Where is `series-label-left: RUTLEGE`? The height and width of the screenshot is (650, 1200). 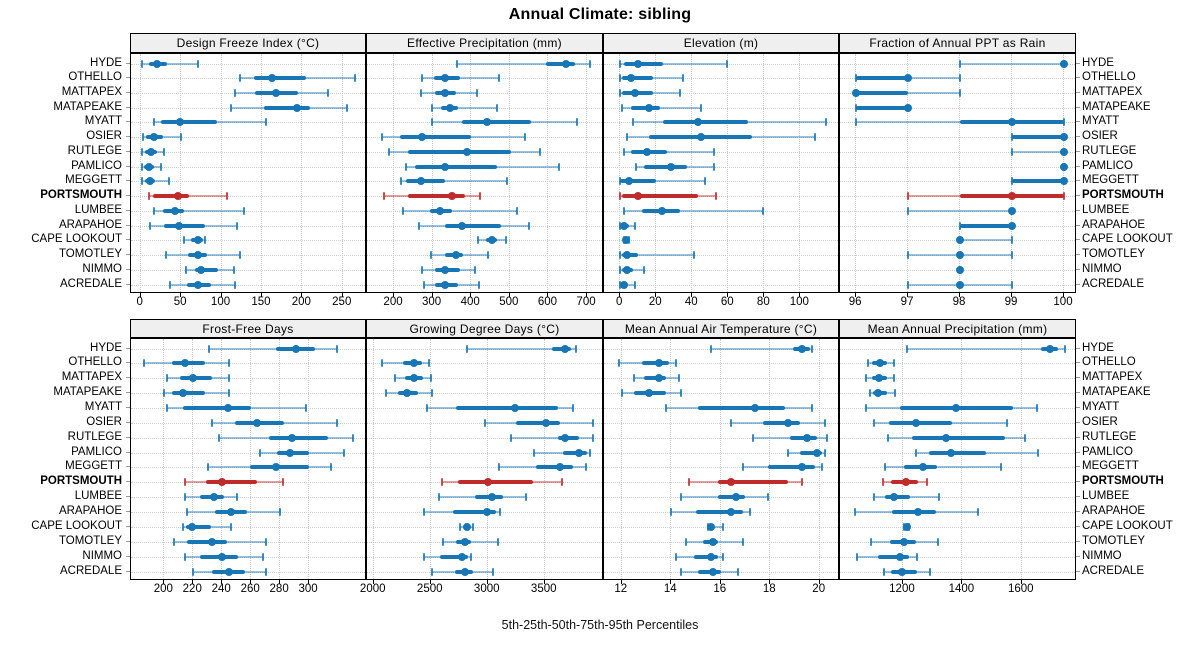 series-label-left: RUTLEGE is located at coordinates (94, 150).